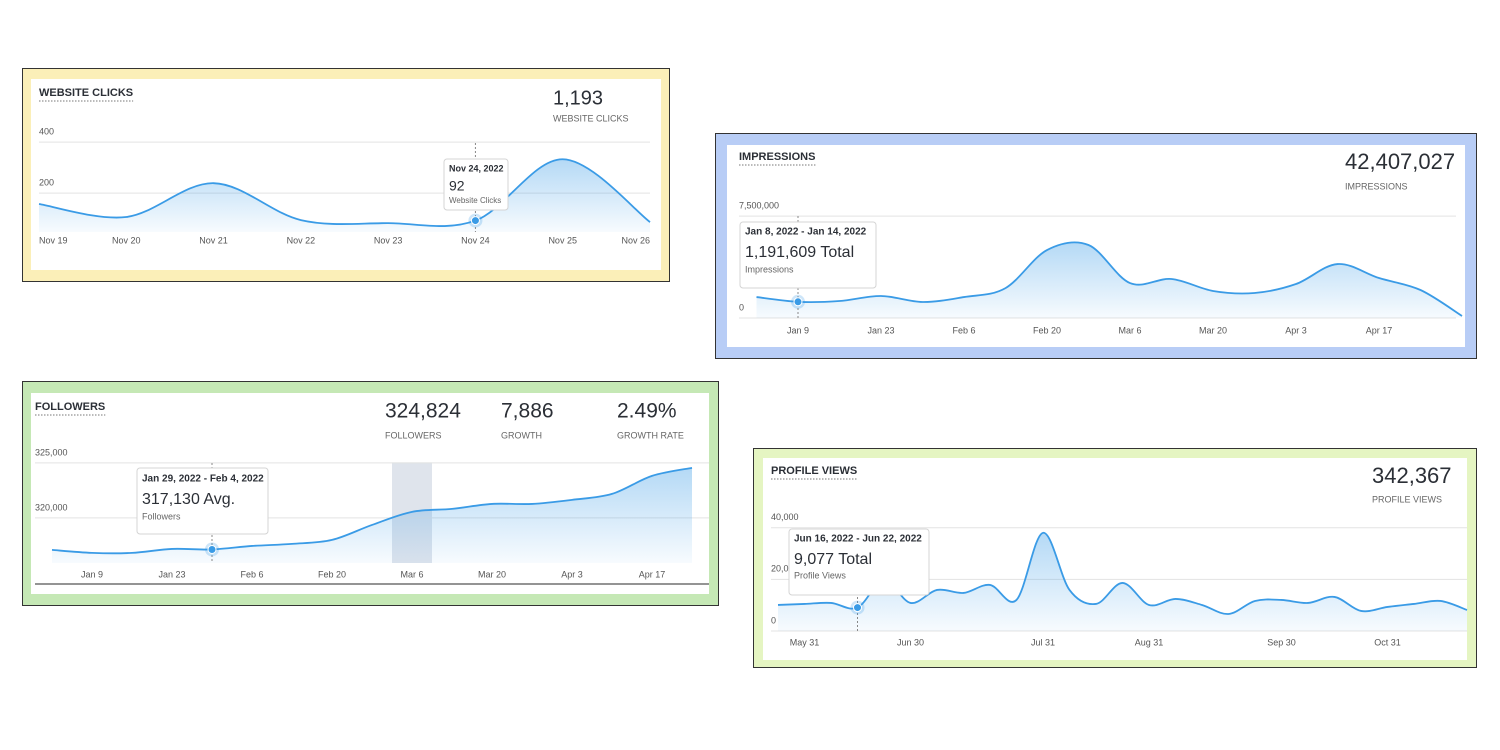 The height and width of the screenshot is (750, 1500). What do you see at coordinates (457, 186) in the screenshot?
I see `tooltip-value: 92` at bounding box center [457, 186].